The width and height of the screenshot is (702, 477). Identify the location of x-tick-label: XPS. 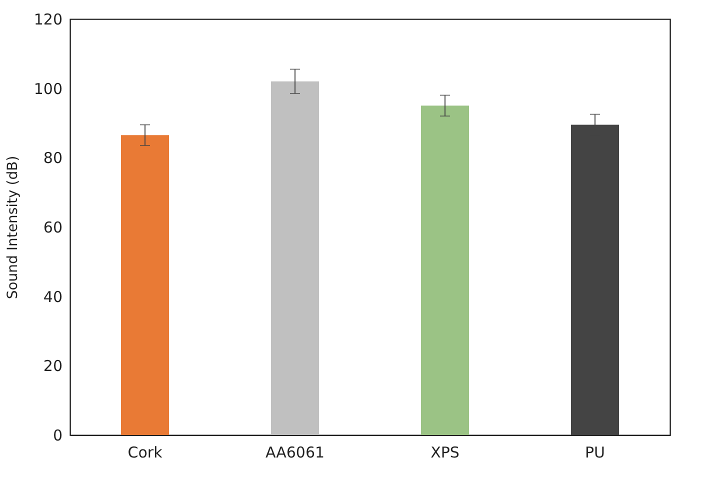
(445, 453).